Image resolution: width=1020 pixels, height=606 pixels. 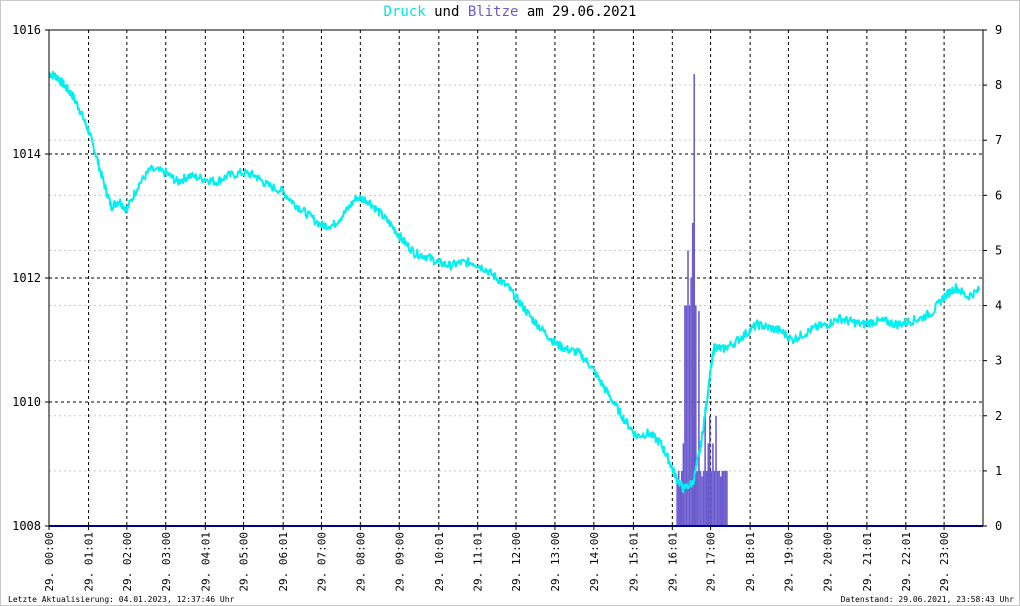 What do you see at coordinates (998, 140) in the screenshot?
I see `right-tick-label: 7` at bounding box center [998, 140].